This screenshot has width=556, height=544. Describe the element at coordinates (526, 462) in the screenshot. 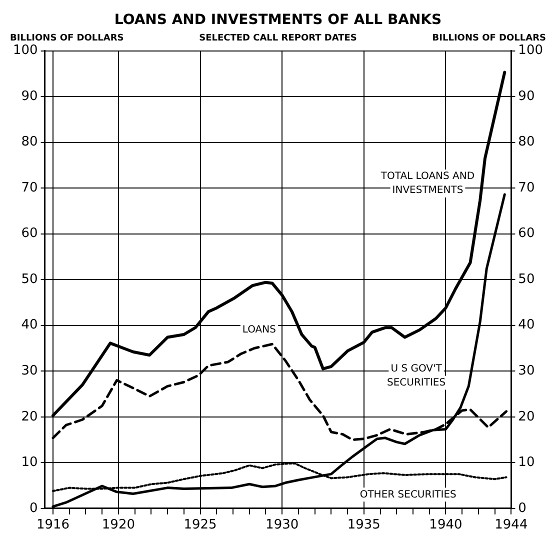

I see `y2-tick-label: 10` at that location.